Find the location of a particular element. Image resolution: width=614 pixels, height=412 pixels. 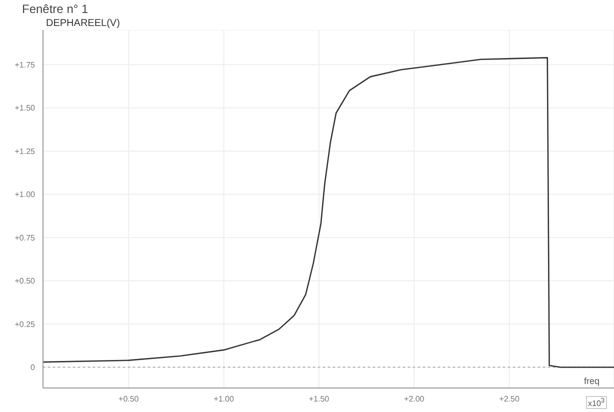

y-tick-label: +0.25 is located at coordinates (25, 324).